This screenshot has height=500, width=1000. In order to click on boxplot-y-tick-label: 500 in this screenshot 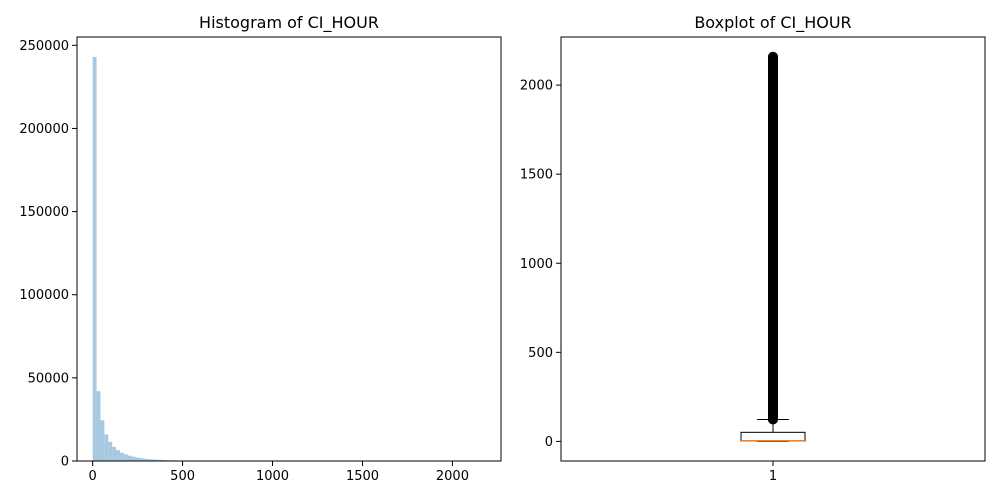, I will do `click(540, 353)`.